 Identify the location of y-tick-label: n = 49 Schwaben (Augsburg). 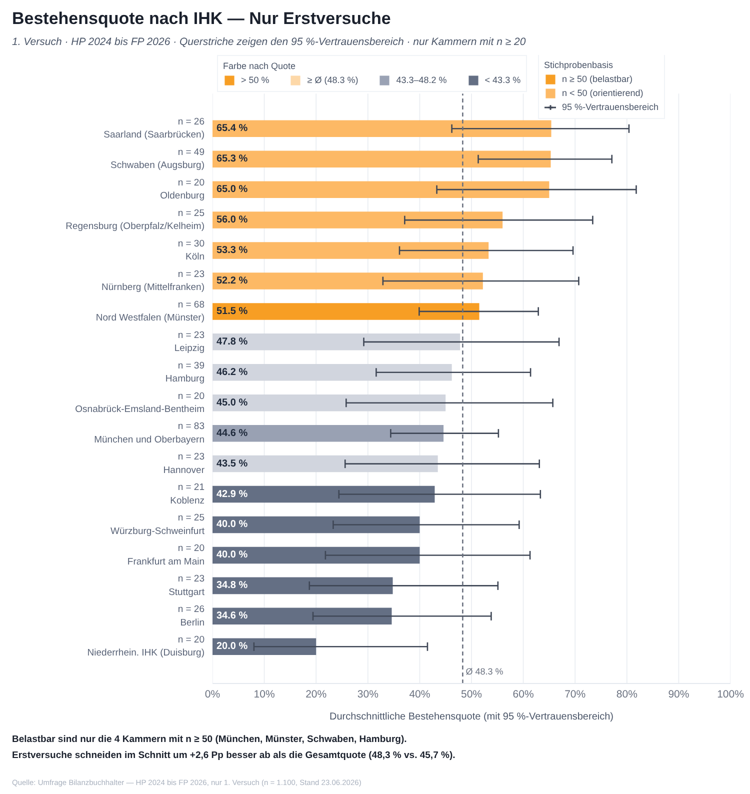
(157, 159).